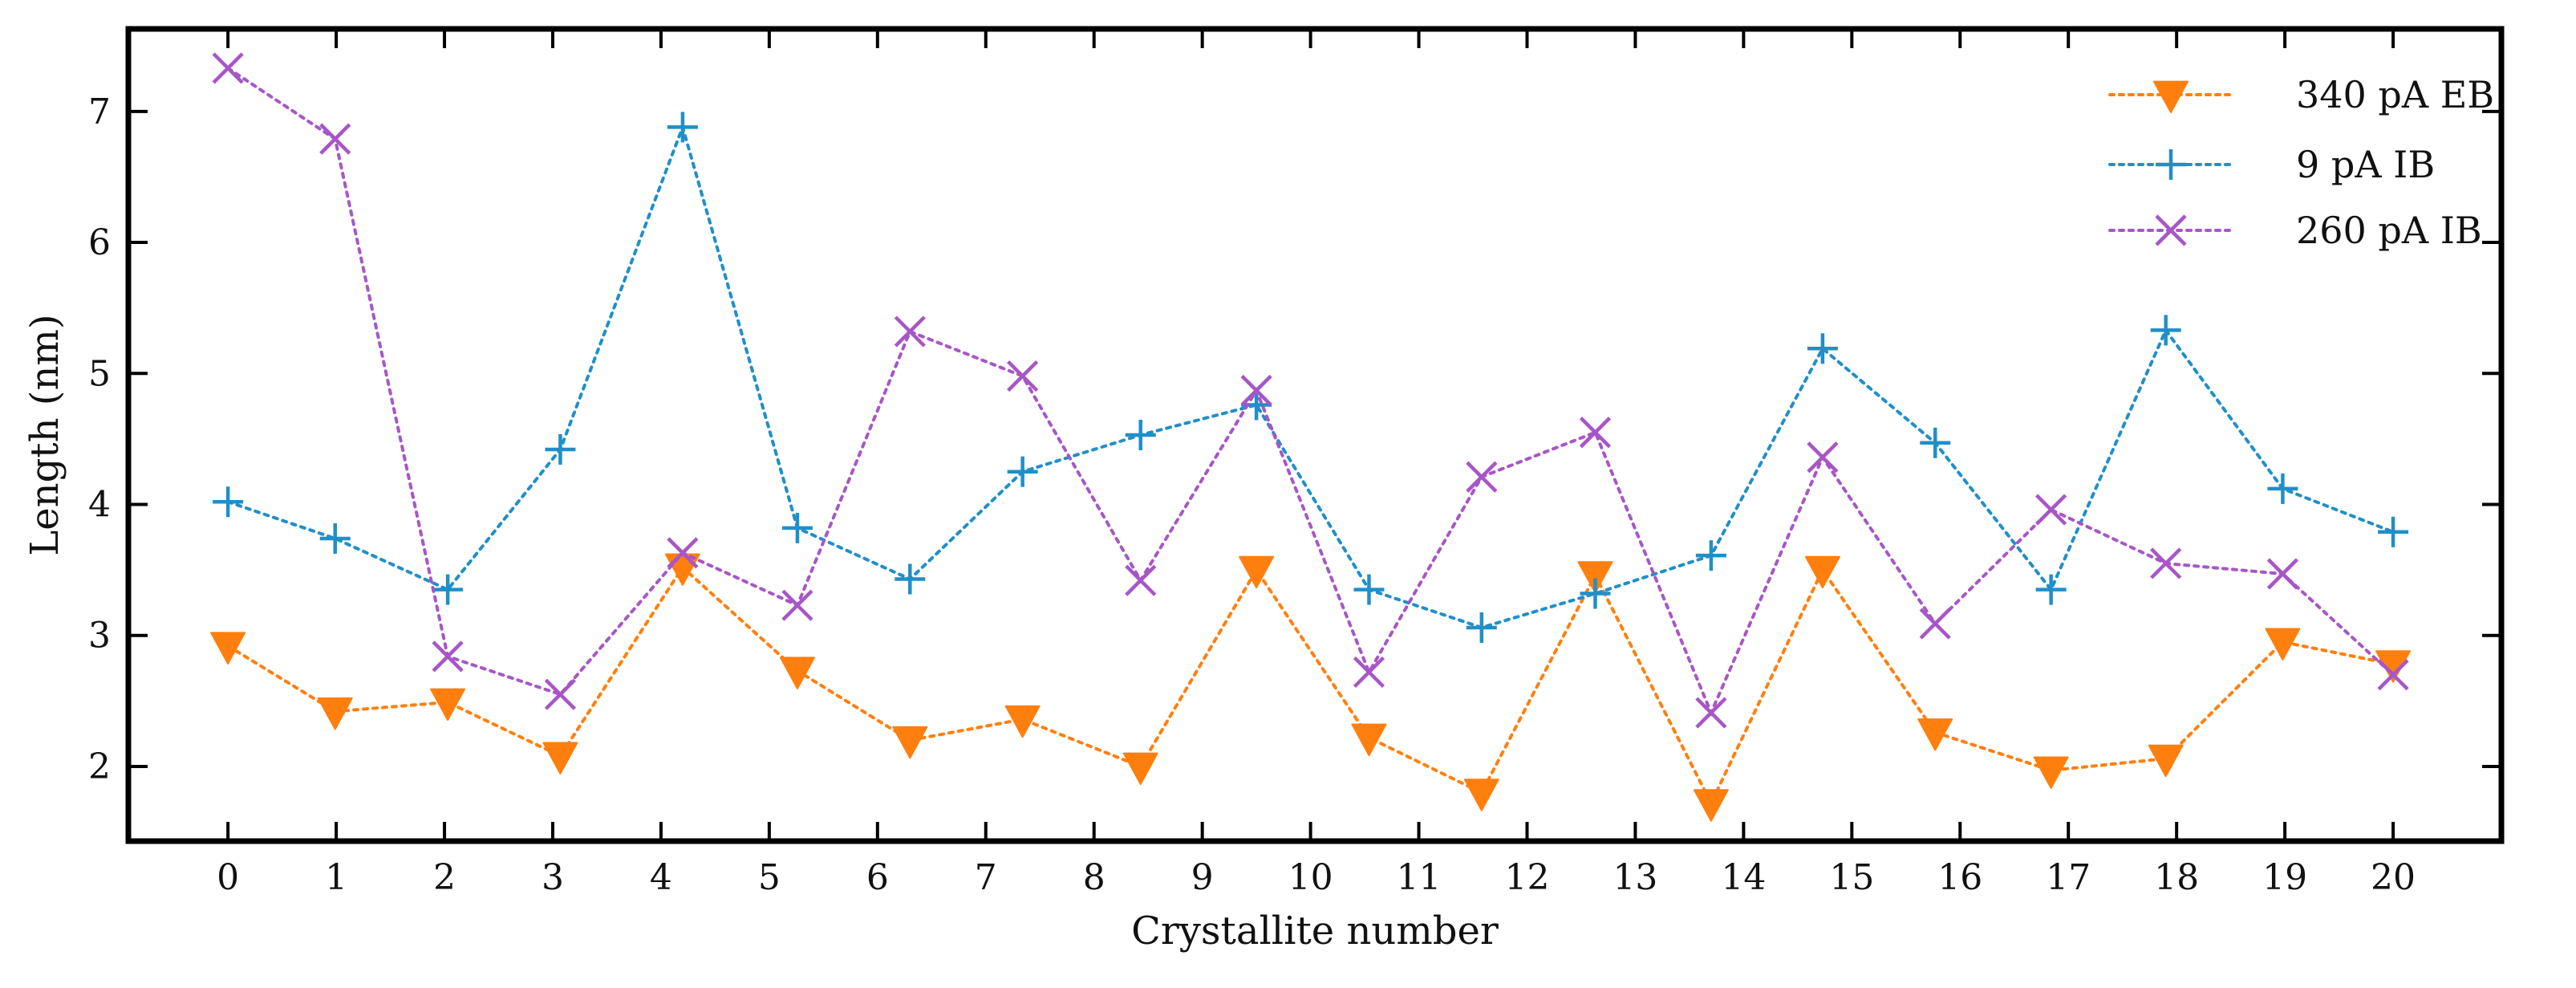 Image resolution: width=2576 pixels, height=988 pixels. Describe the element at coordinates (877, 877) in the screenshot. I see `x-tick-label: 6` at that location.